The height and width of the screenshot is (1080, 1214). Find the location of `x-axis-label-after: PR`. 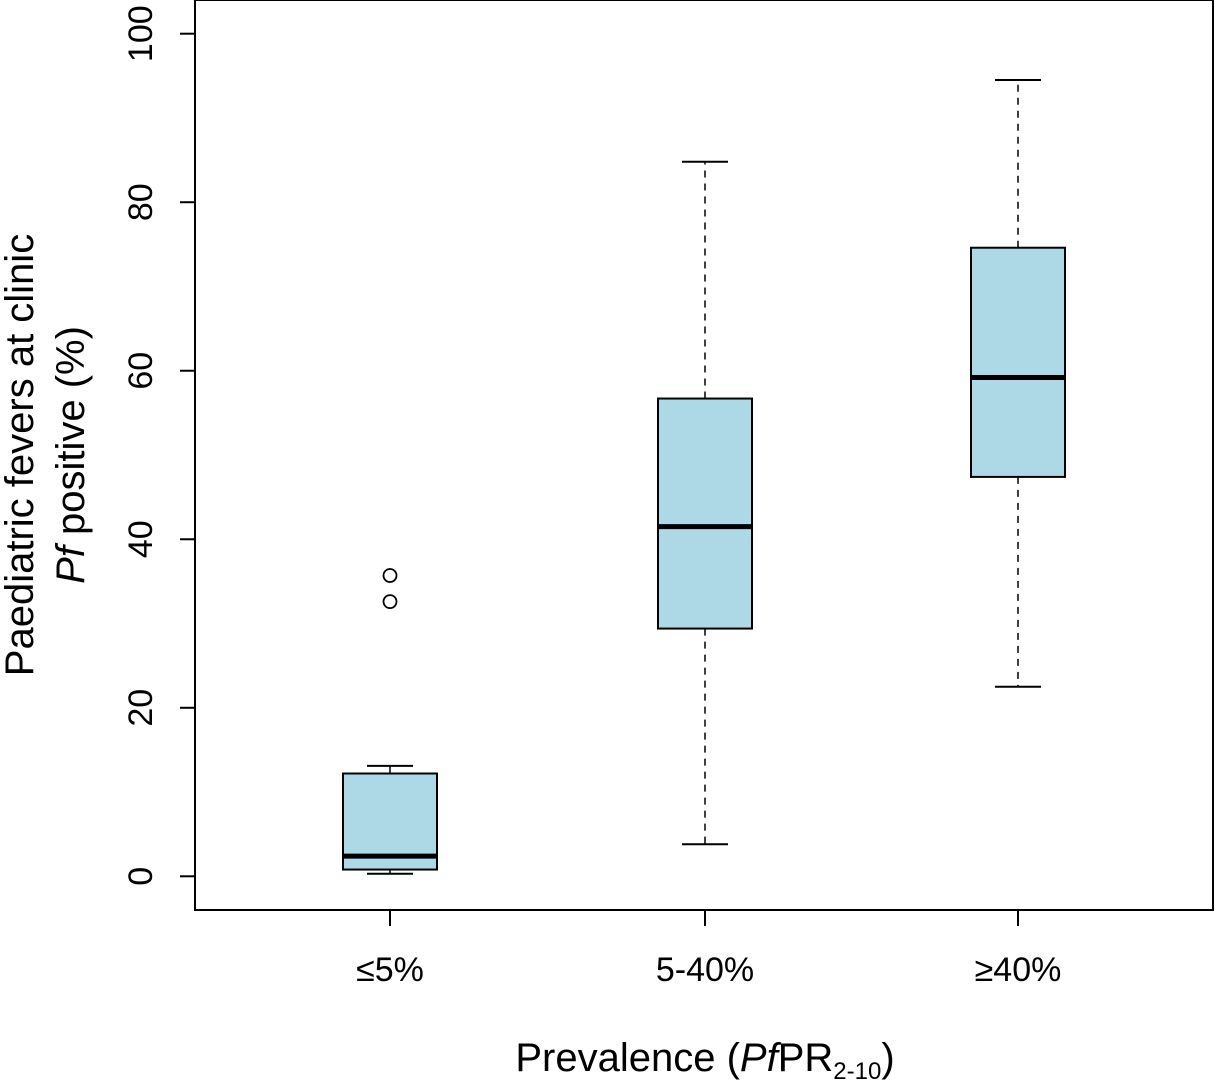

x-axis-label-after: PR is located at coordinates (806, 1058).